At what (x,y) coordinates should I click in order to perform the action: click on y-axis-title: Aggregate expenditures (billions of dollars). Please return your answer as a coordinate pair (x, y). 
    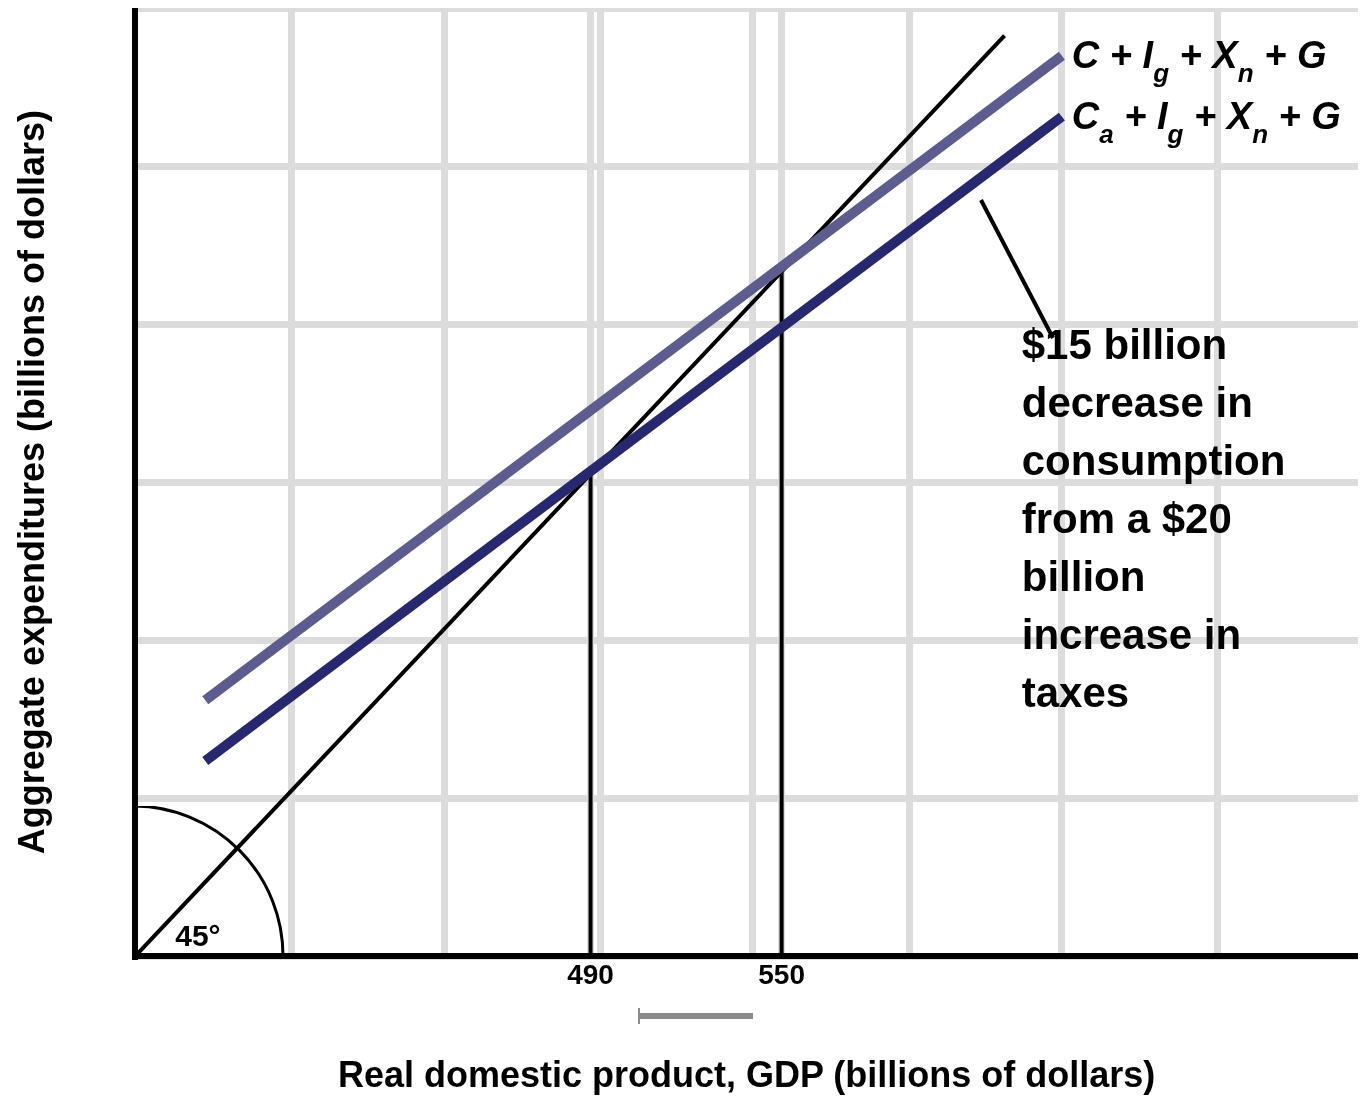
    Looking at the image, I should click on (31, 482).